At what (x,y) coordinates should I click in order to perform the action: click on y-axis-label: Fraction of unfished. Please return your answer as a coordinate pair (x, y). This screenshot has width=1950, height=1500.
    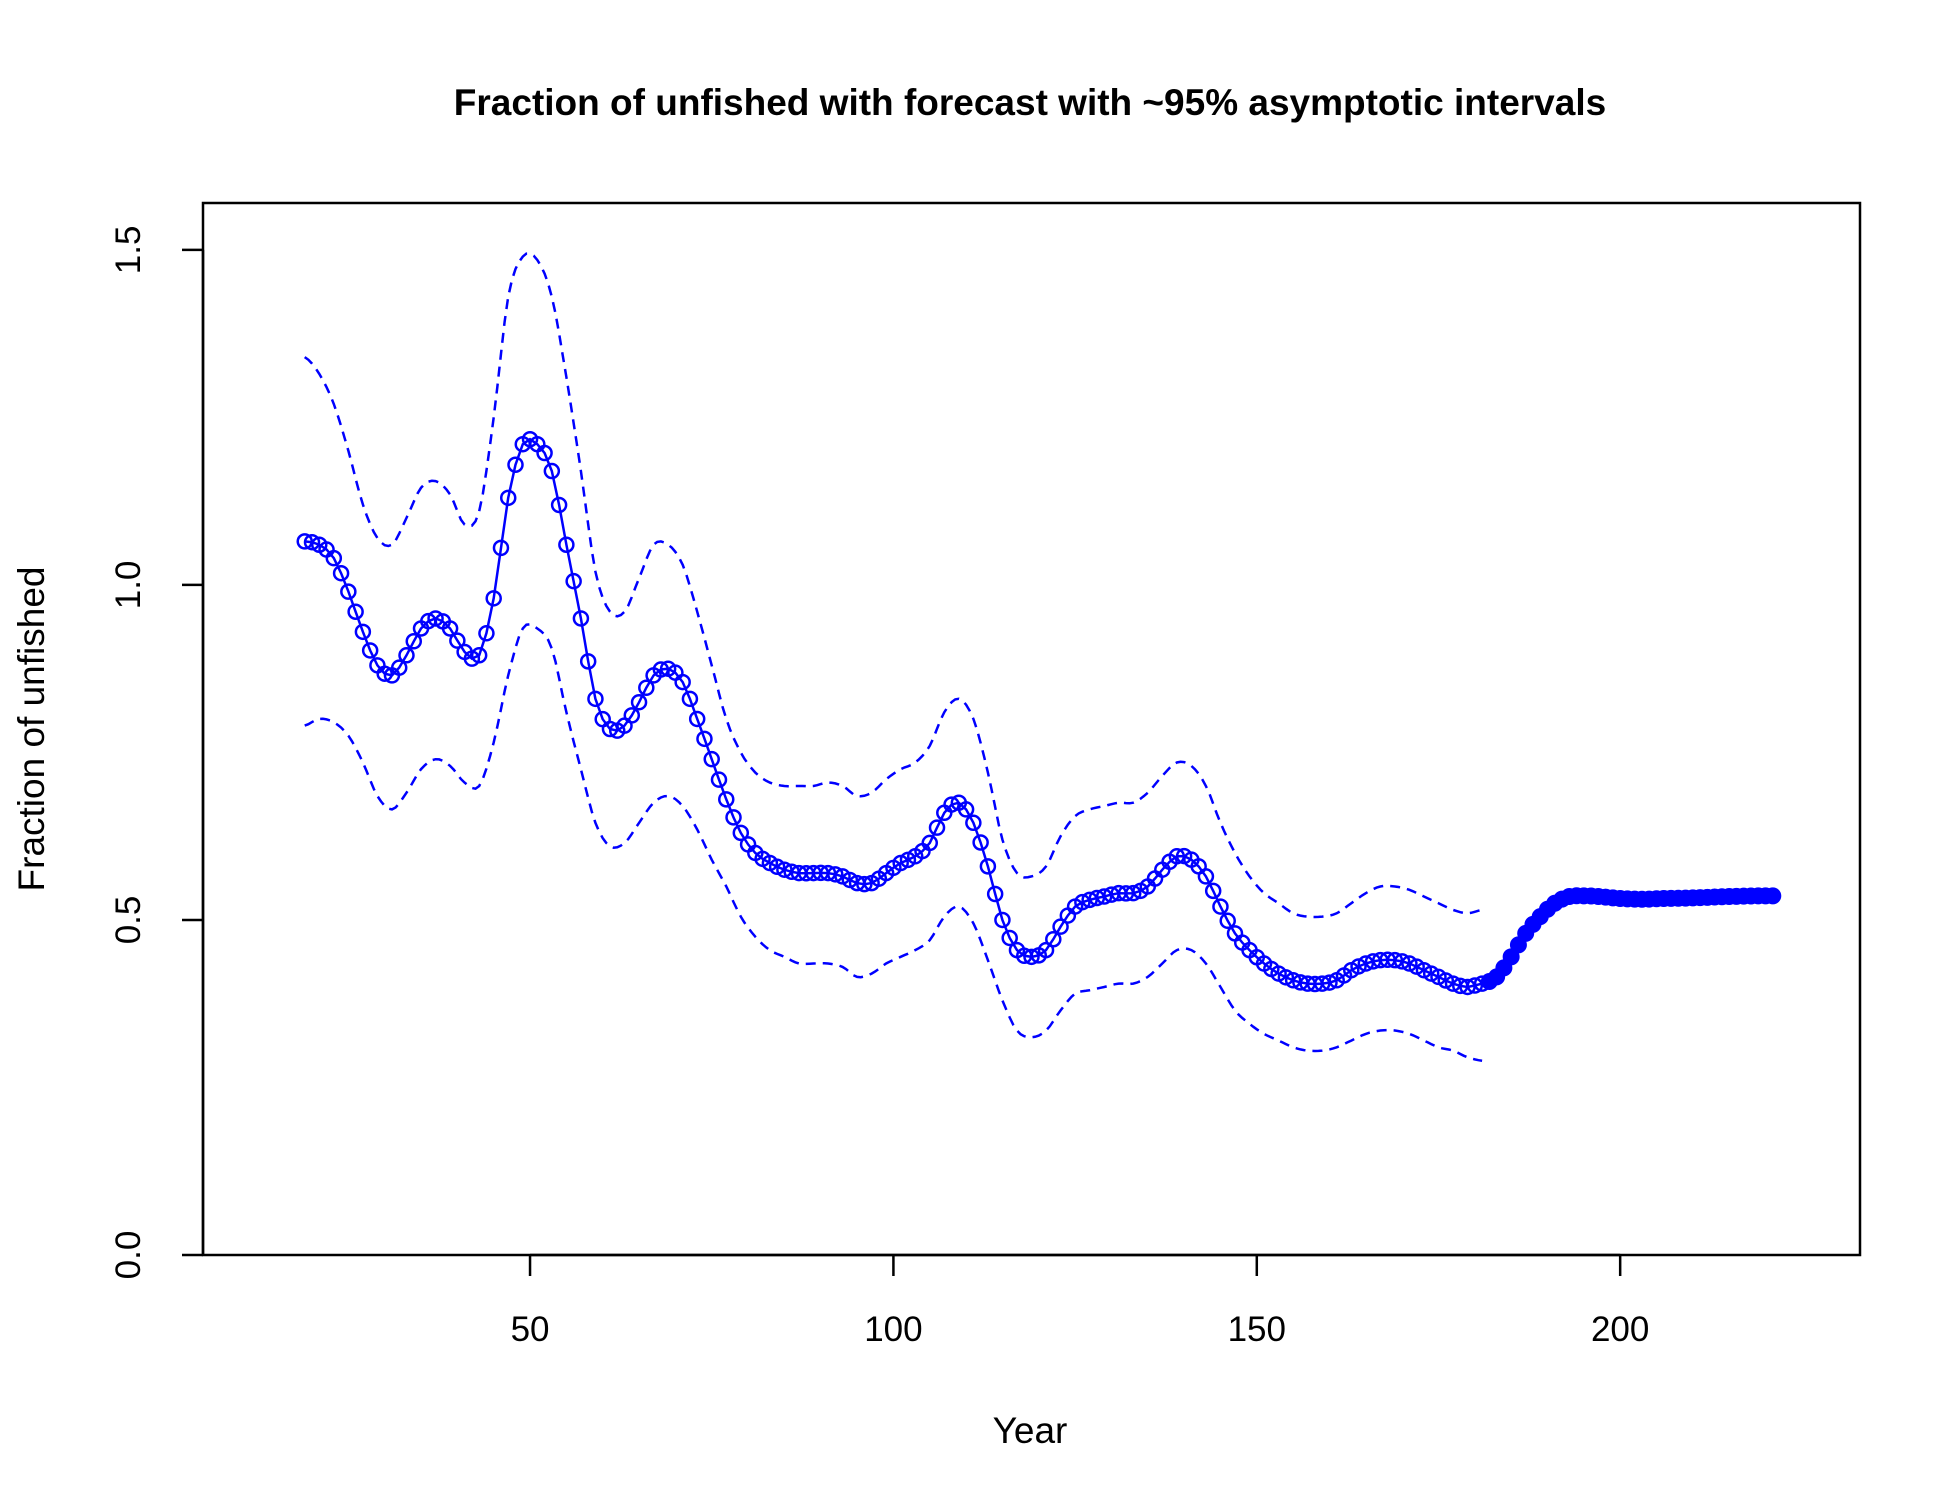
    Looking at the image, I should click on (31, 729).